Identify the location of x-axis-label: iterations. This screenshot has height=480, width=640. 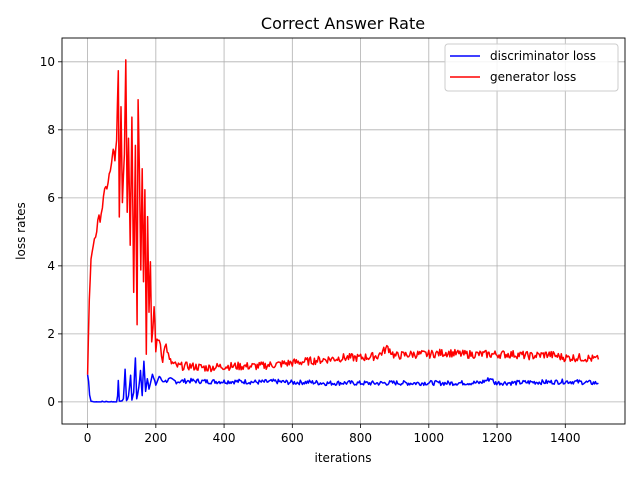
(343, 458).